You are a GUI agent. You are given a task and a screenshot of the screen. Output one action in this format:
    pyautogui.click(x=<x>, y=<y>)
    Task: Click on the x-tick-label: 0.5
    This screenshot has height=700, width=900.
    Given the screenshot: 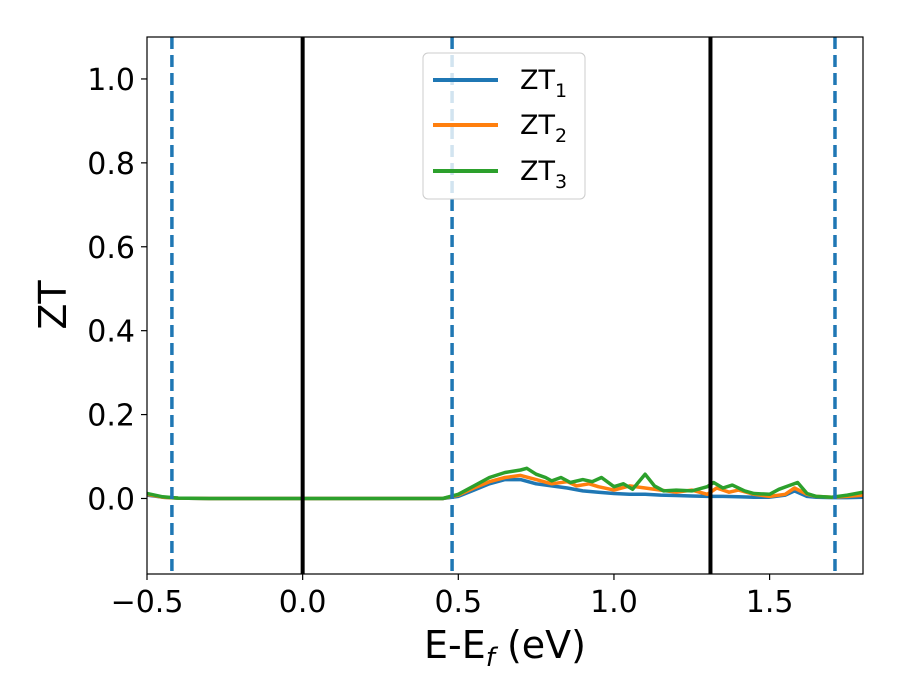 What is the action you would take?
    pyautogui.click(x=458, y=602)
    